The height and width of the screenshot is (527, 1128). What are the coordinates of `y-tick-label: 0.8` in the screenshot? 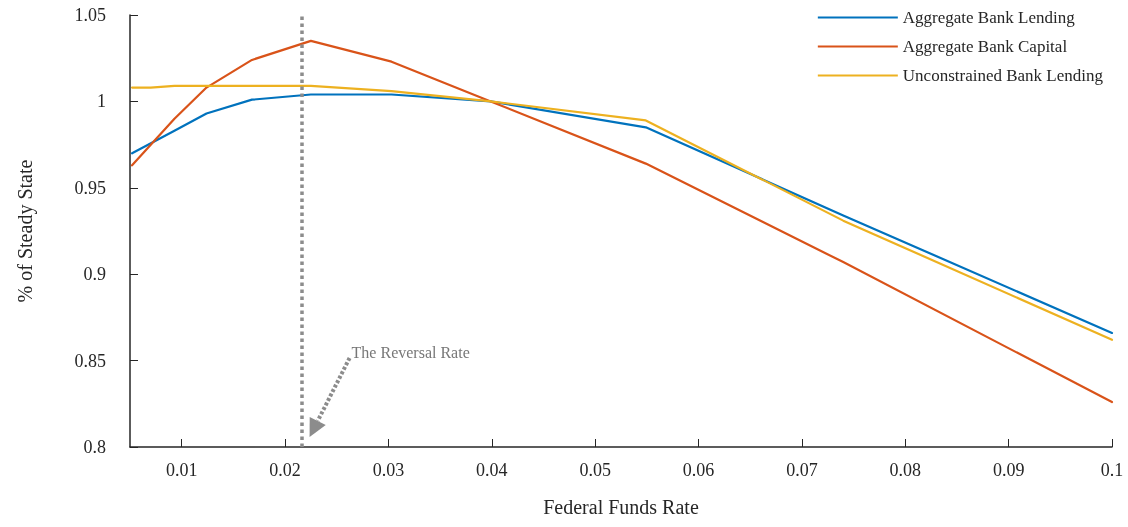 It's located at (94, 447).